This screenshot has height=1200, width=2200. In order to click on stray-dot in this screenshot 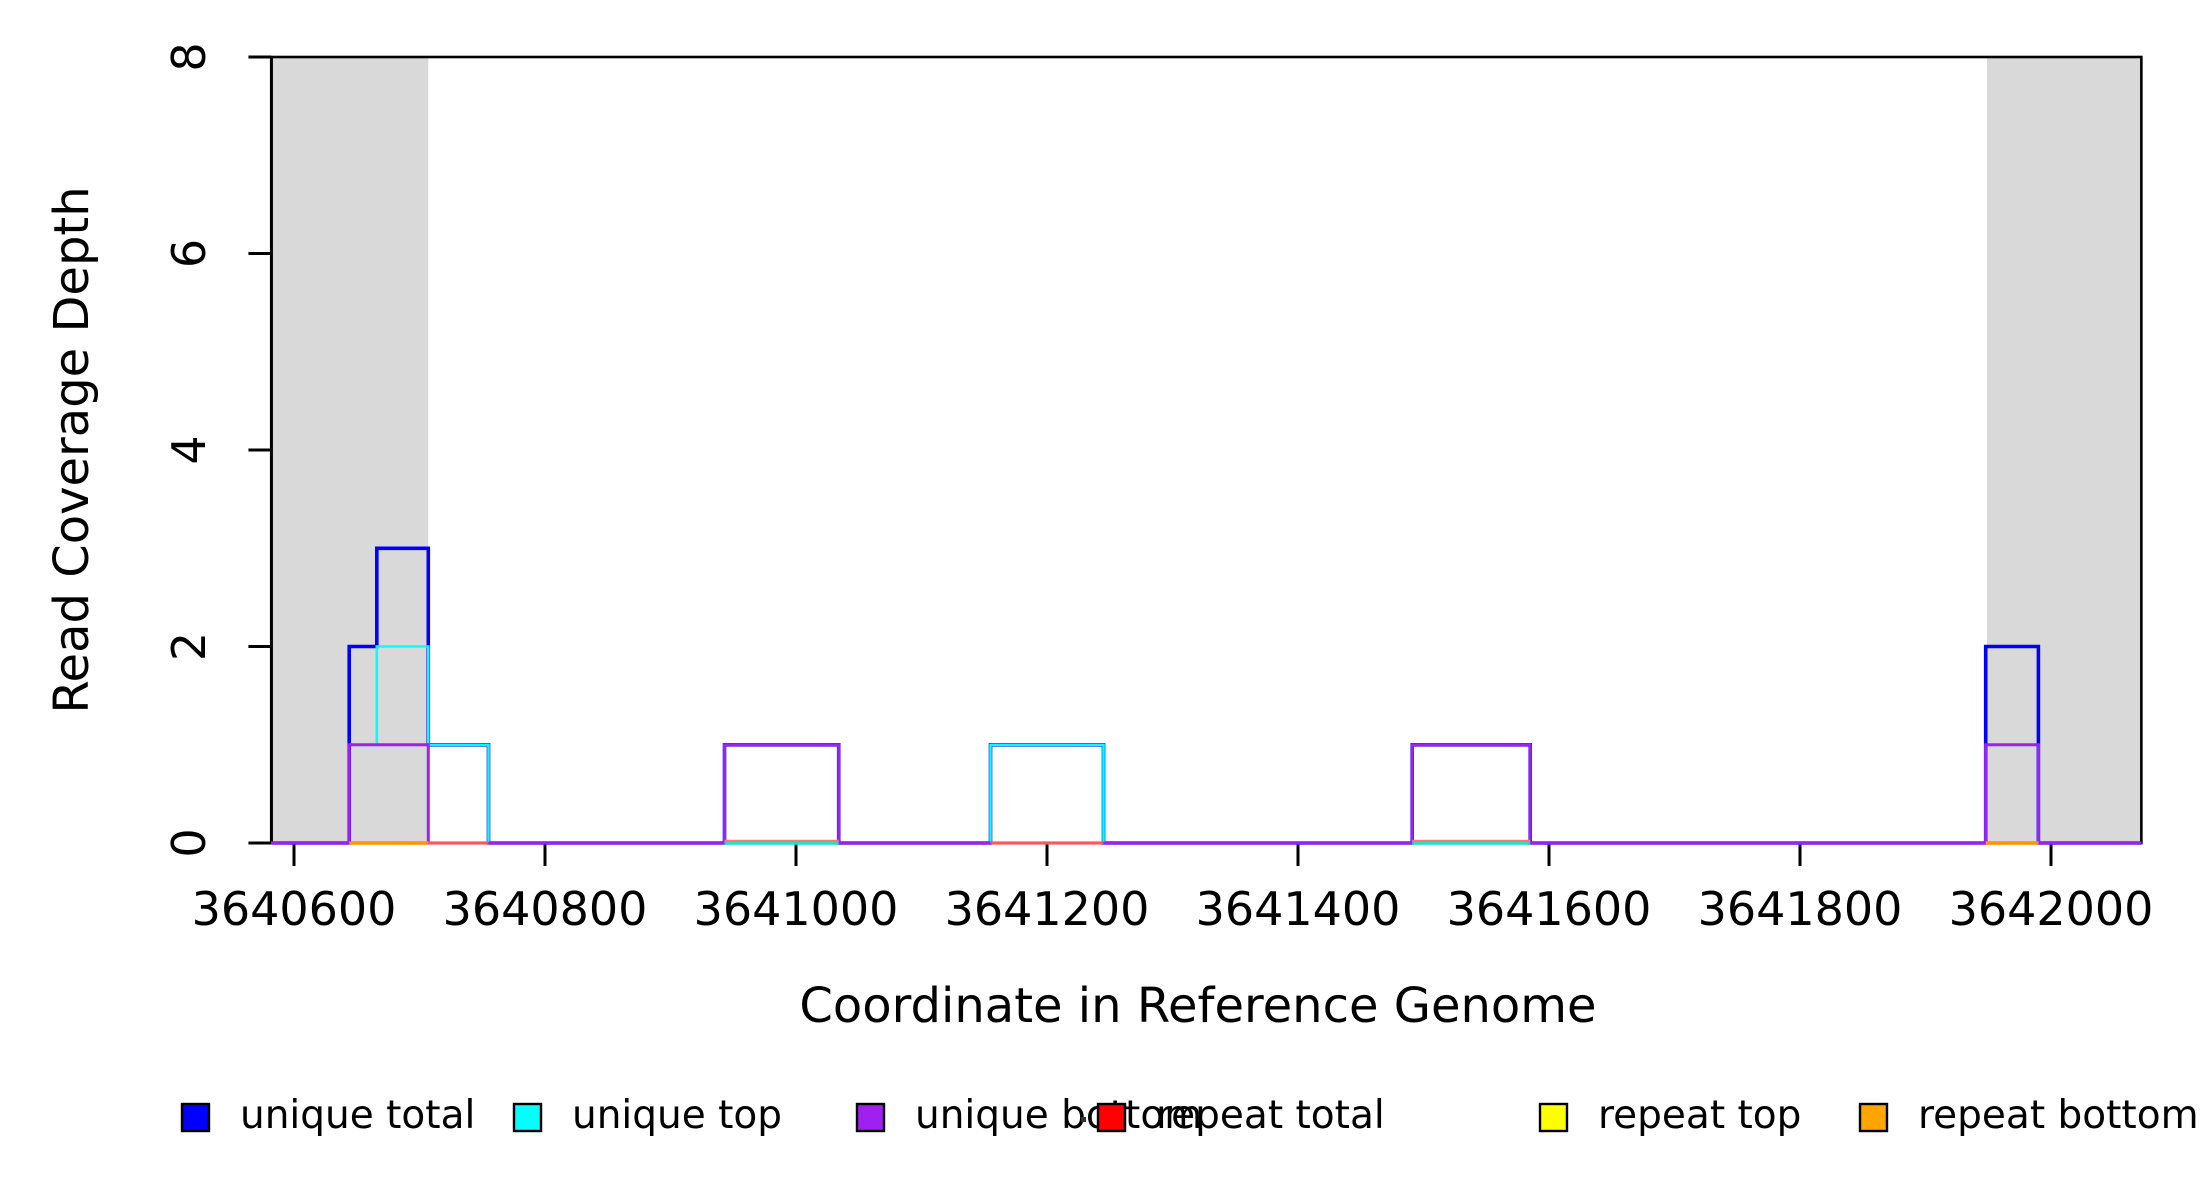, I will do `click(1083, 1119)`.